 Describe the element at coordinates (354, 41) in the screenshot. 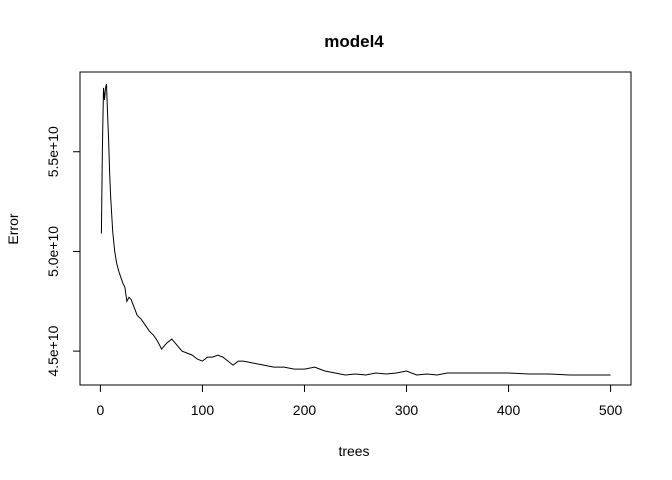

I see `chart-title: model4` at that location.